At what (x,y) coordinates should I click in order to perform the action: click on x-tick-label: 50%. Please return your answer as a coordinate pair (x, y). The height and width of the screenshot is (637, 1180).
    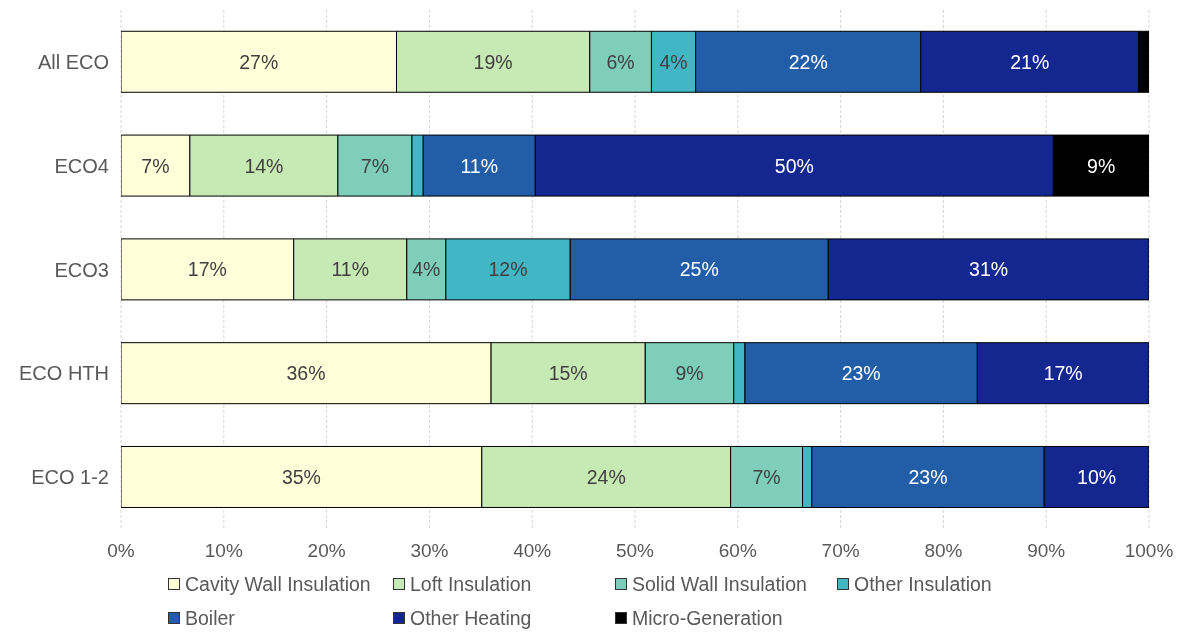
    Looking at the image, I should click on (635, 551).